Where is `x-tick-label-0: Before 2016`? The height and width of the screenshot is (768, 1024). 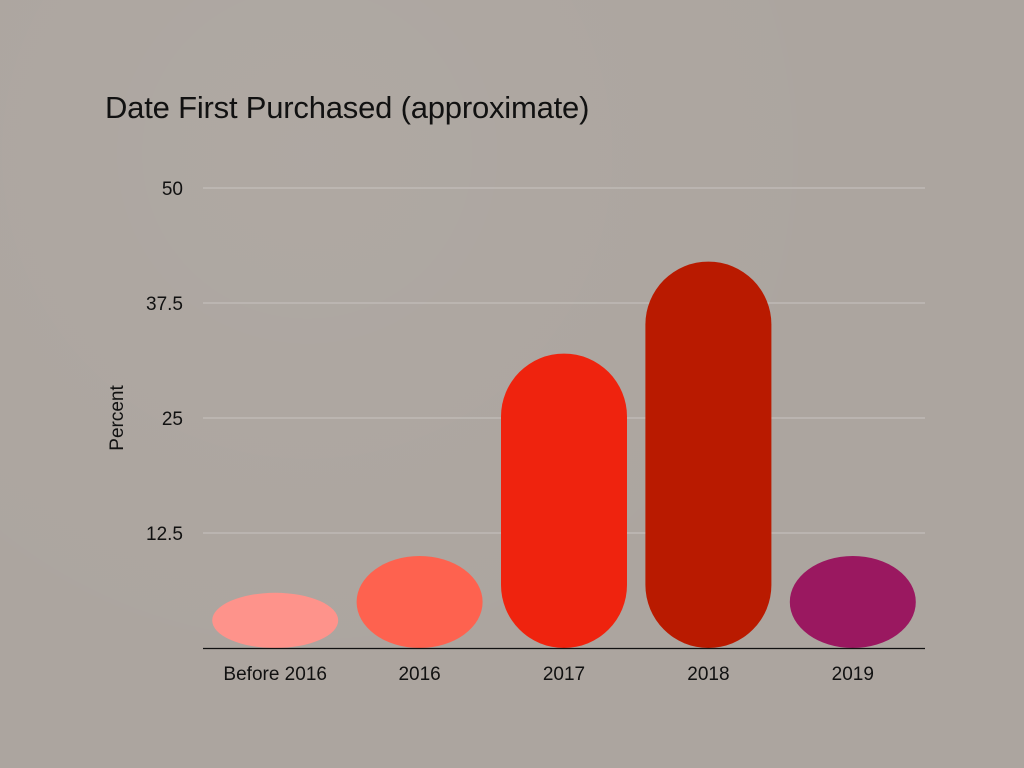 x-tick-label-0: Before 2016 is located at coordinates (275, 674).